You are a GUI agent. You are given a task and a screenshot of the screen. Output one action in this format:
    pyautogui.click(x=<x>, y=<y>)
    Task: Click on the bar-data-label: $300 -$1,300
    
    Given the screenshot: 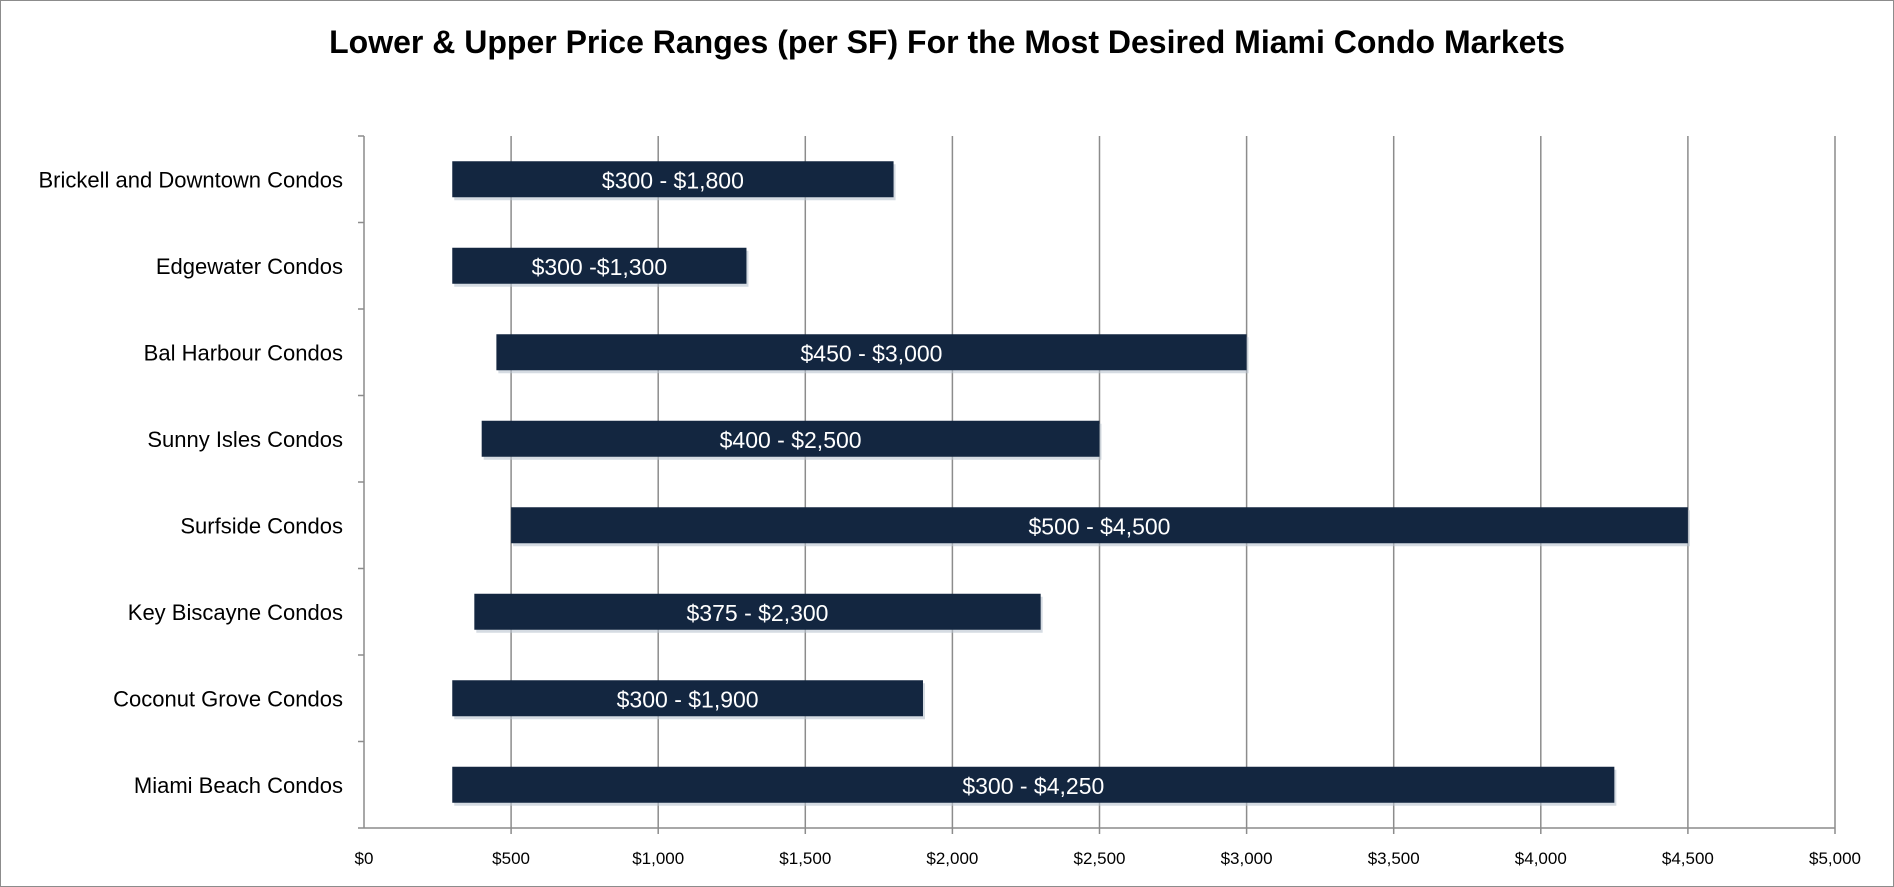 What is the action you would take?
    pyautogui.click(x=600, y=267)
    